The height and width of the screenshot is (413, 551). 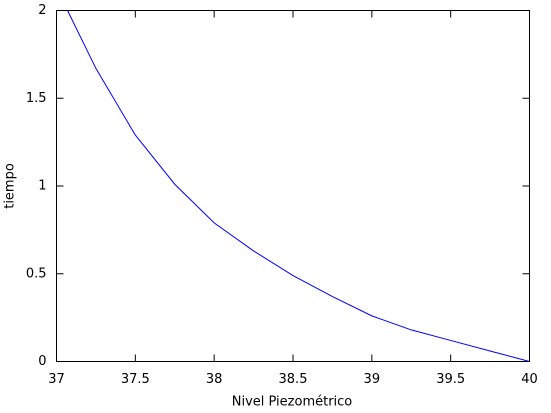 What do you see at coordinates (42, 361) in the screenshot?
I see `y-tick-label: 0` at bounding box center [42, 361].